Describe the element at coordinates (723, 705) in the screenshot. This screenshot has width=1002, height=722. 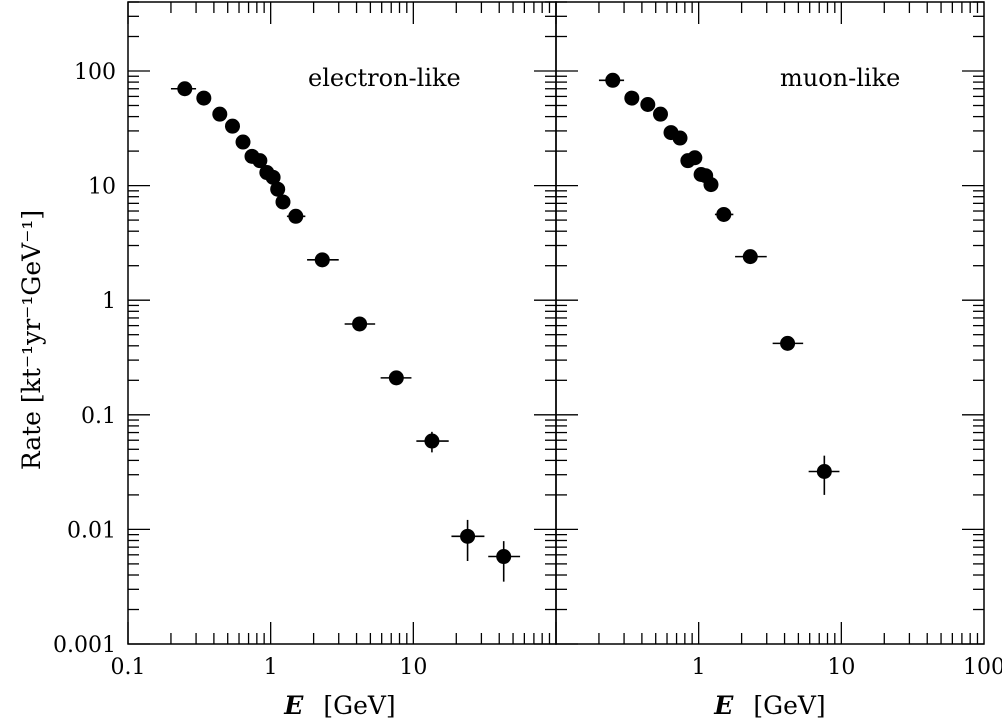
I see `x-axis-symbol-right: E` at that location.